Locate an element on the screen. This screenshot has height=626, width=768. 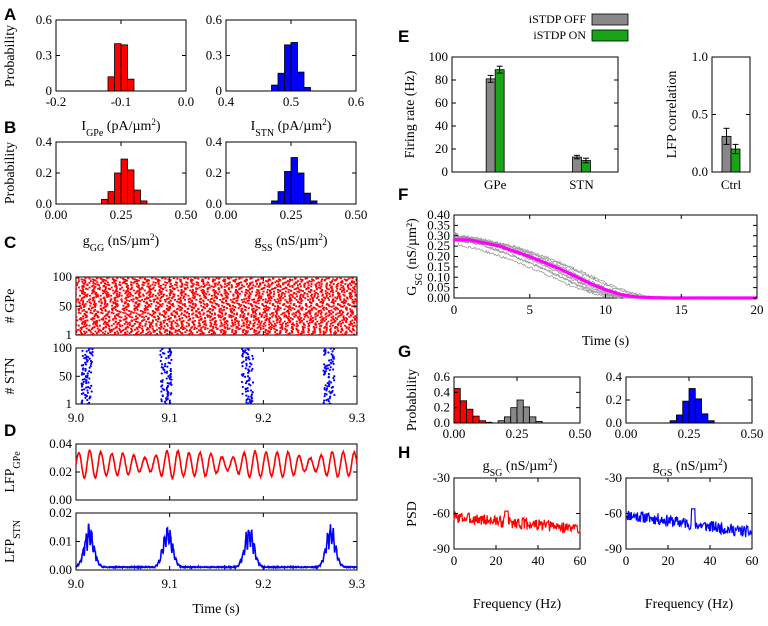
y-tick-label: 0.01 is located at coordinates (60, 541).